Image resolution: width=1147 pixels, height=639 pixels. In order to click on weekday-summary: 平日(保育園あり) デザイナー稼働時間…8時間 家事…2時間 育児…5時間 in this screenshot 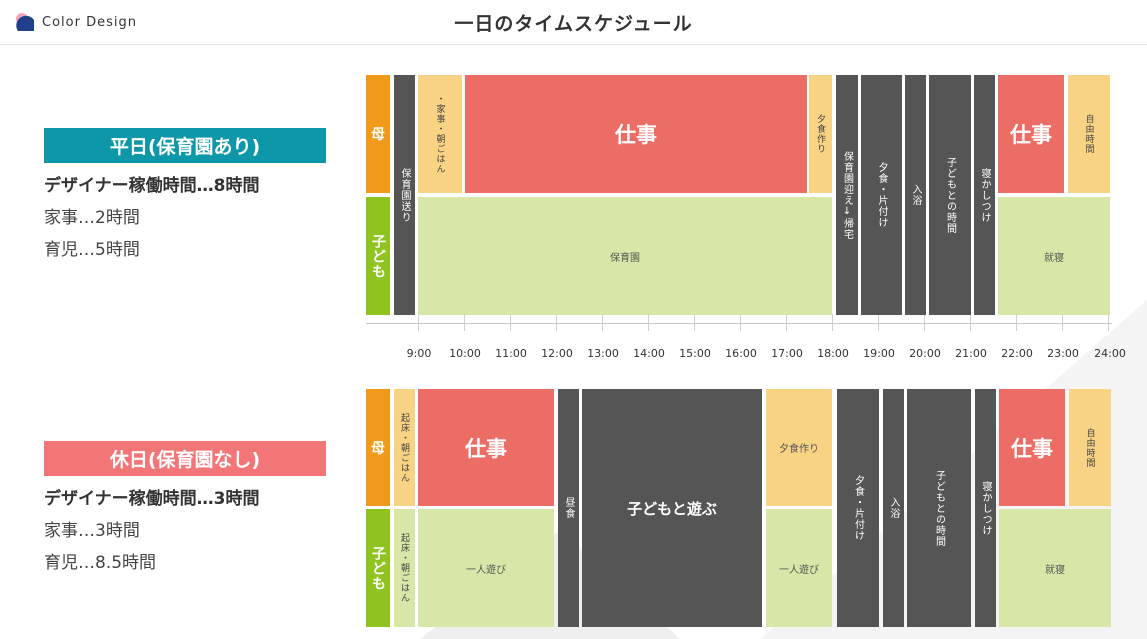, I will do `click(194, 197)`.